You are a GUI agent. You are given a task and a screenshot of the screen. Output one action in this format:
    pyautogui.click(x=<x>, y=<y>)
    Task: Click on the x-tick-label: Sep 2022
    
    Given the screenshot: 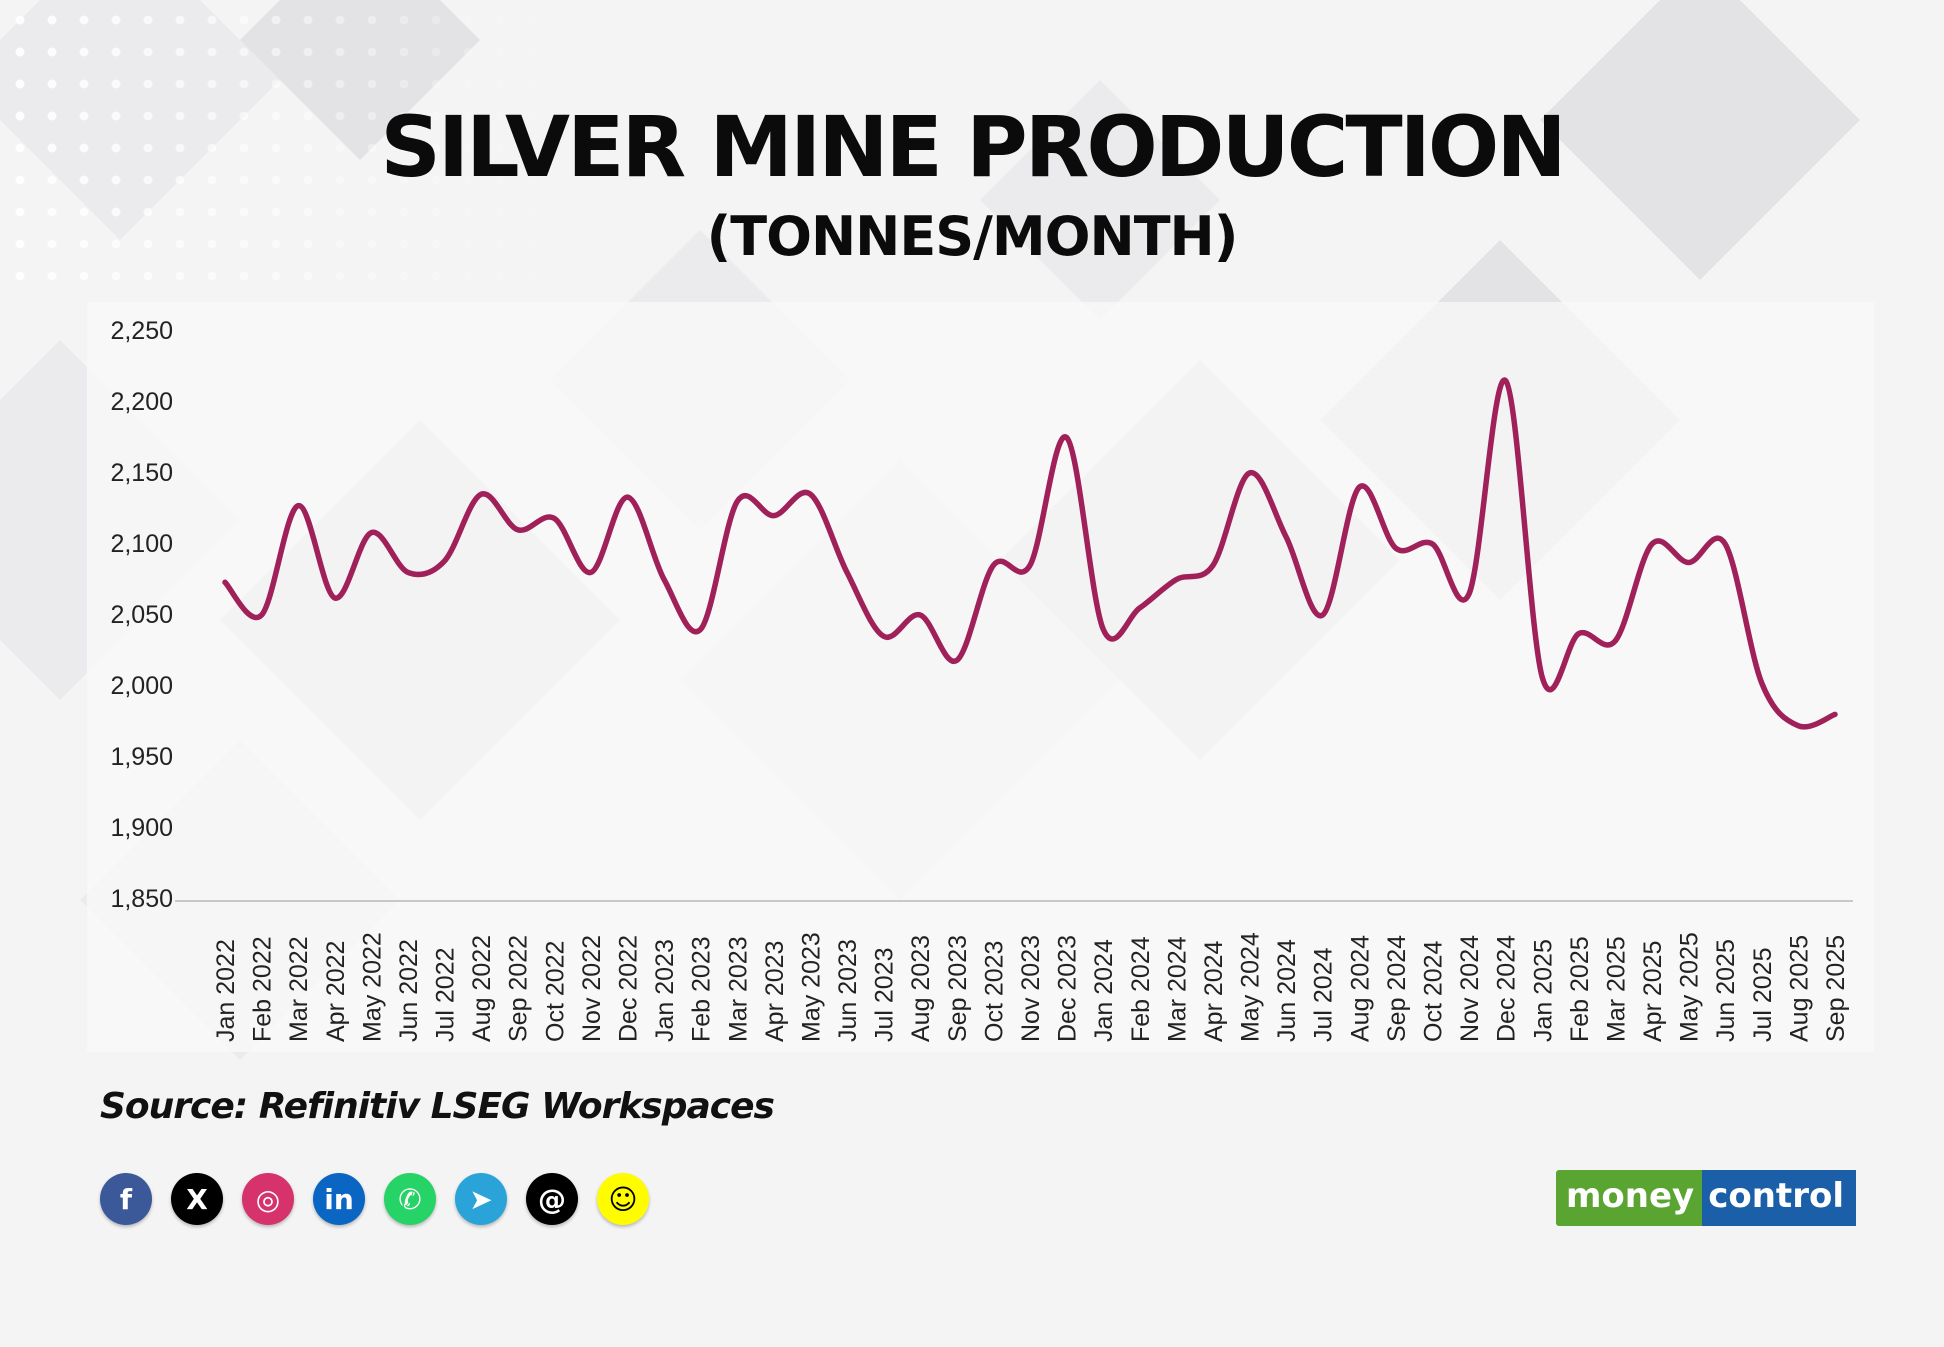 What is the action you would take?
    pyautogui.click(x=519, y=988)
    